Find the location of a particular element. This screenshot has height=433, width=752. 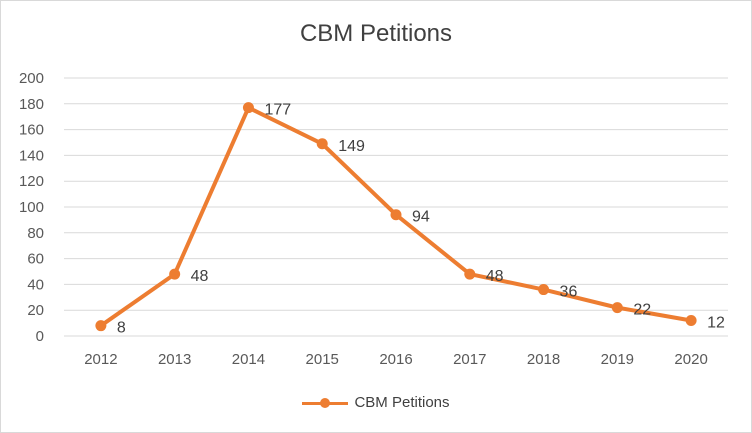

y-tick-label: 0 is located at coordinates (40, 336).